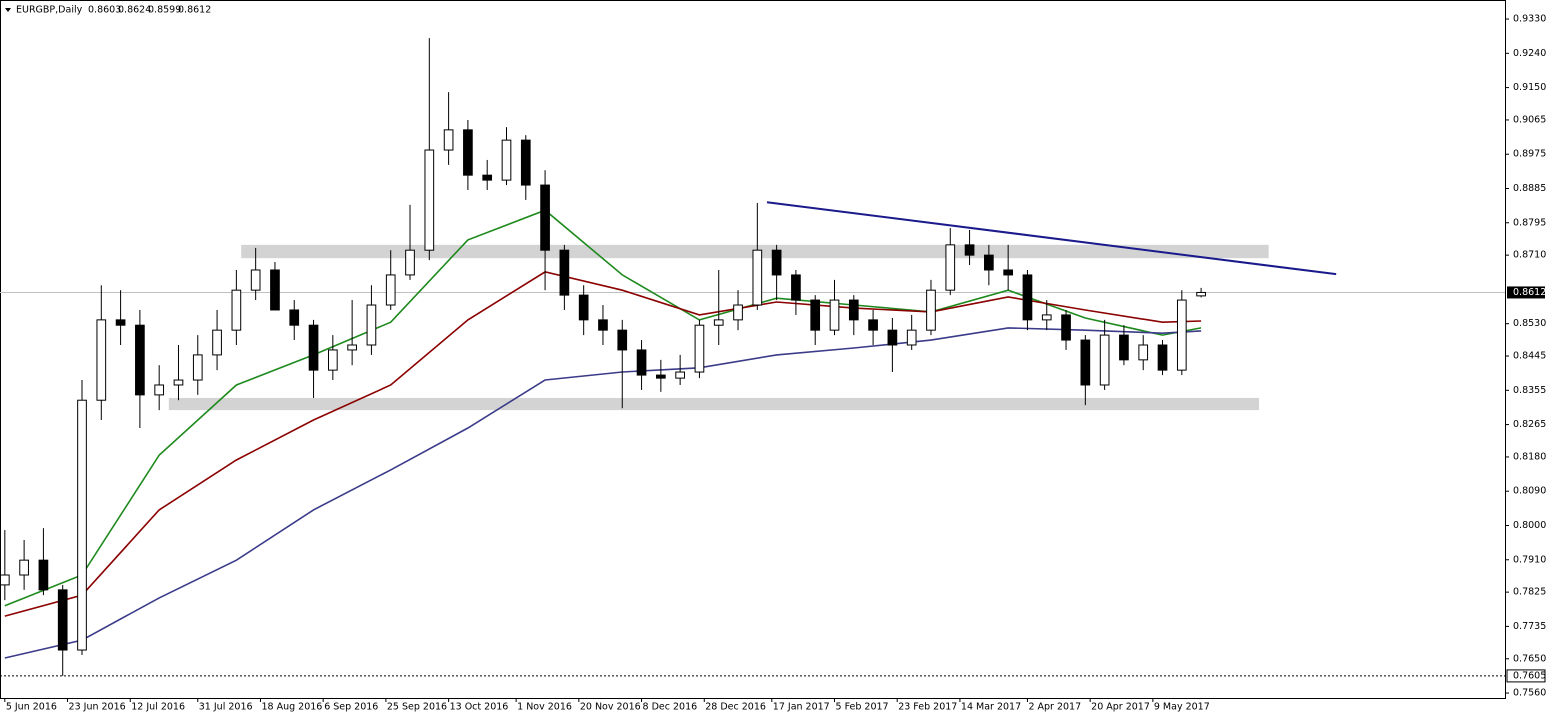 This screenshot has height=718, width=1548. Describe the element at coordinates (1529, 491) in the screenshot. I see `y-tick-label: 0.8090` at that location.